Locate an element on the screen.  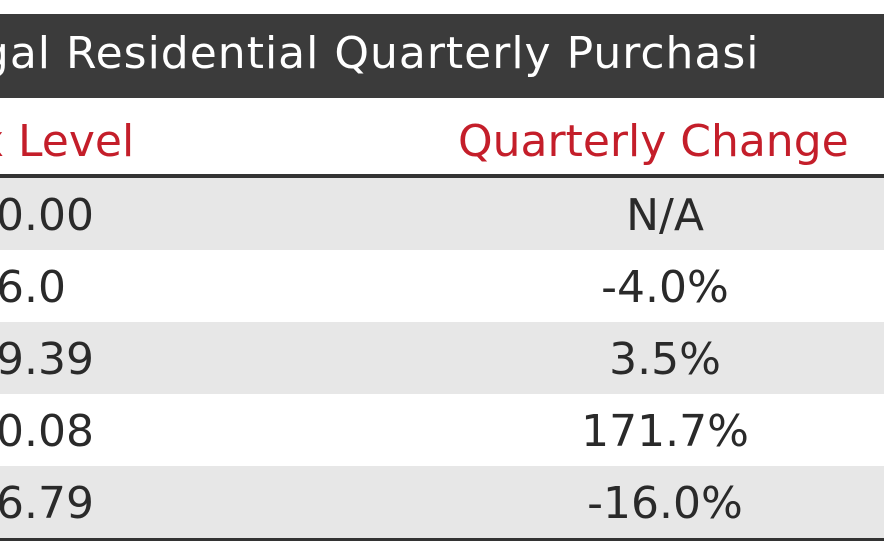
index-level-cell: 6.79 is located at coordinates (47, 503).